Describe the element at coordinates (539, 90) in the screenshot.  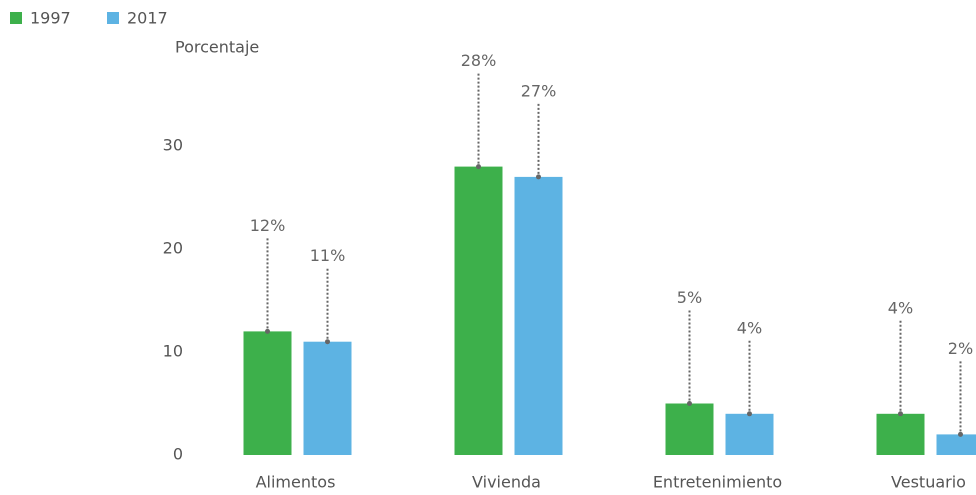
I see `value-label: 27%` at that location.